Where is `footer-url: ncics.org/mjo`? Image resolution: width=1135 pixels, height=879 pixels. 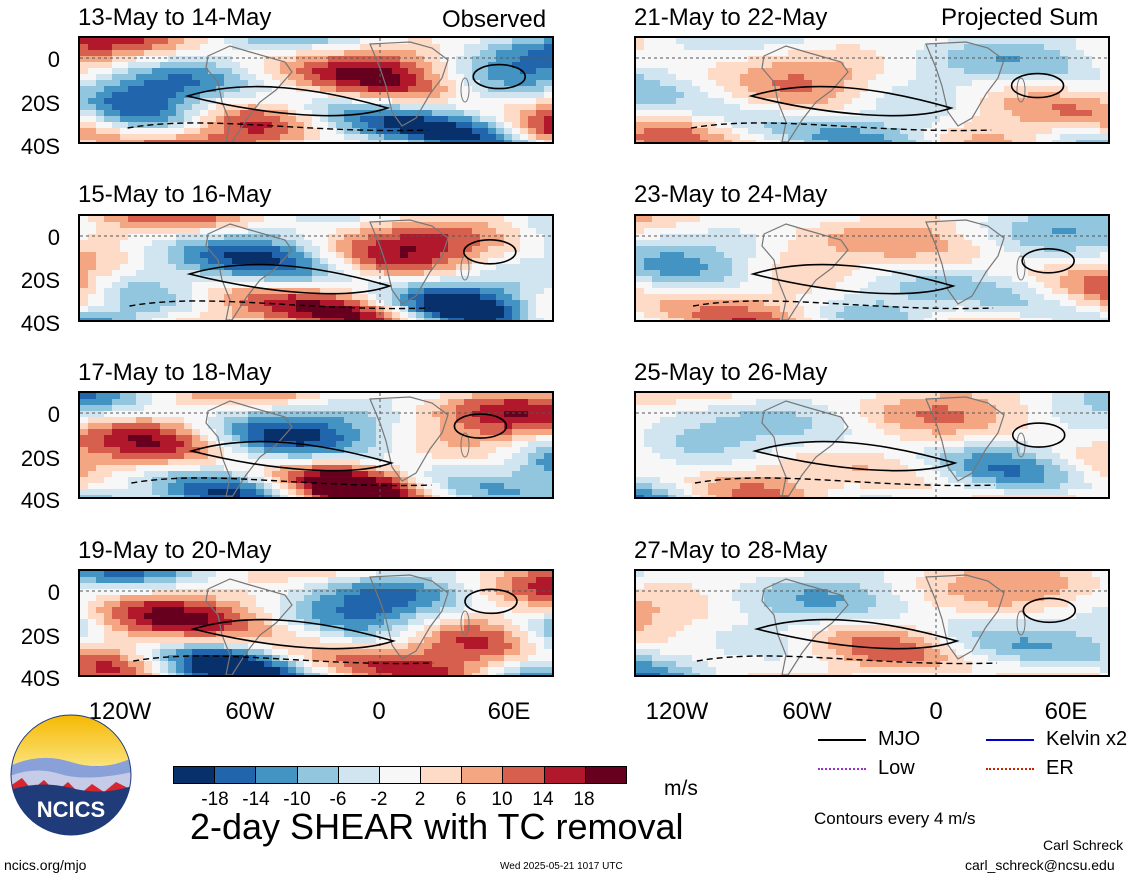
footer-url: ncics.org/mjo is located at coordinates (45, 865).